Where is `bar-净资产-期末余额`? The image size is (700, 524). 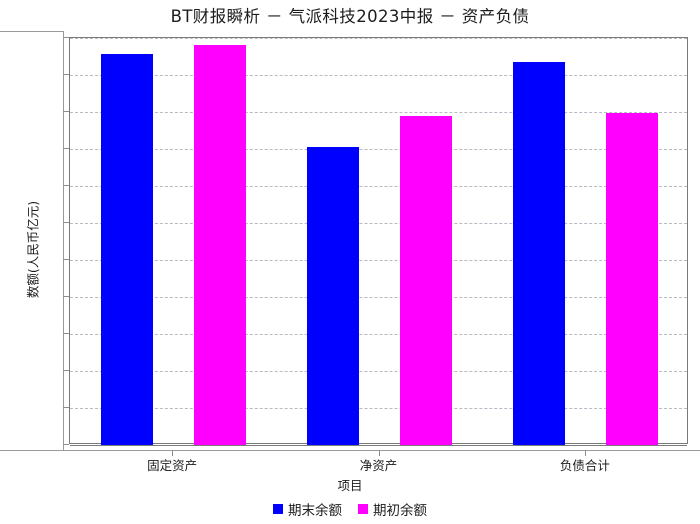 bar-净资产-期末余额 is located at coordinates (333, 295).